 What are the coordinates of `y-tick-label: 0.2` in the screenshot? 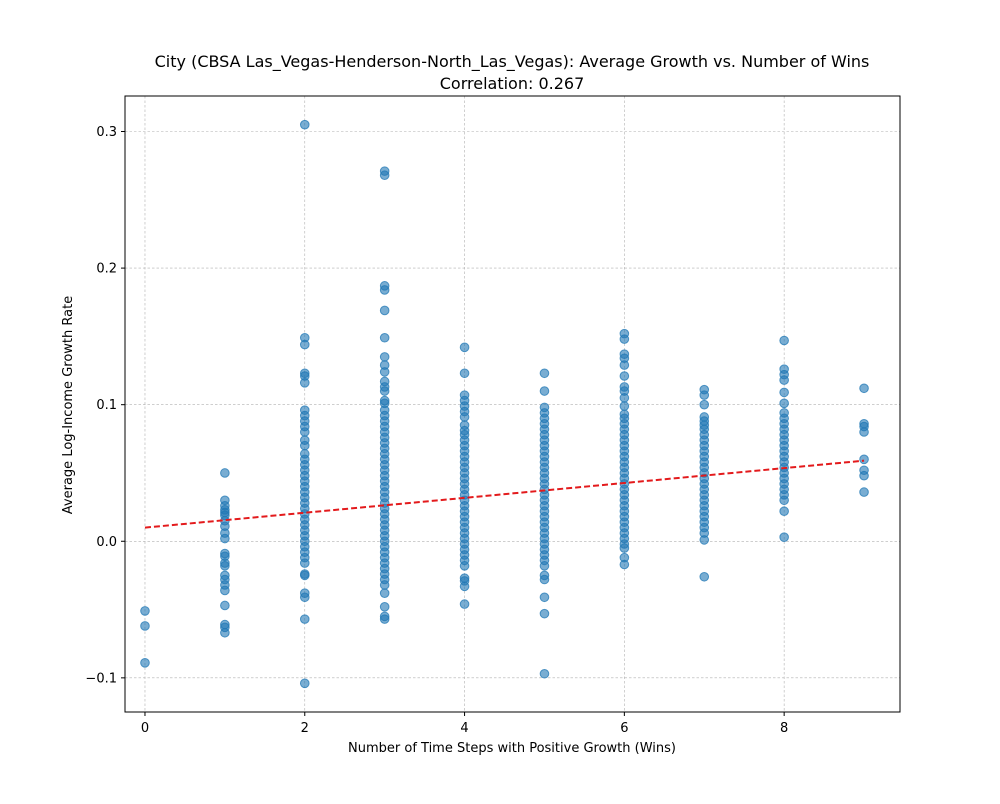 It's located at (106, 269).